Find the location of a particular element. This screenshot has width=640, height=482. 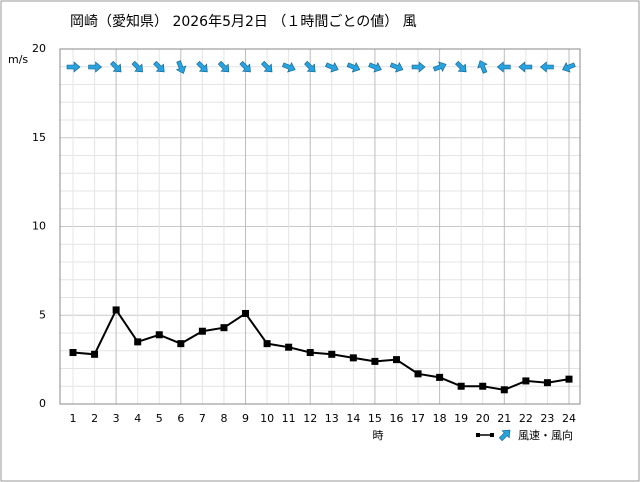

legend: 風速・風向 is located at coordinates (524, 435).